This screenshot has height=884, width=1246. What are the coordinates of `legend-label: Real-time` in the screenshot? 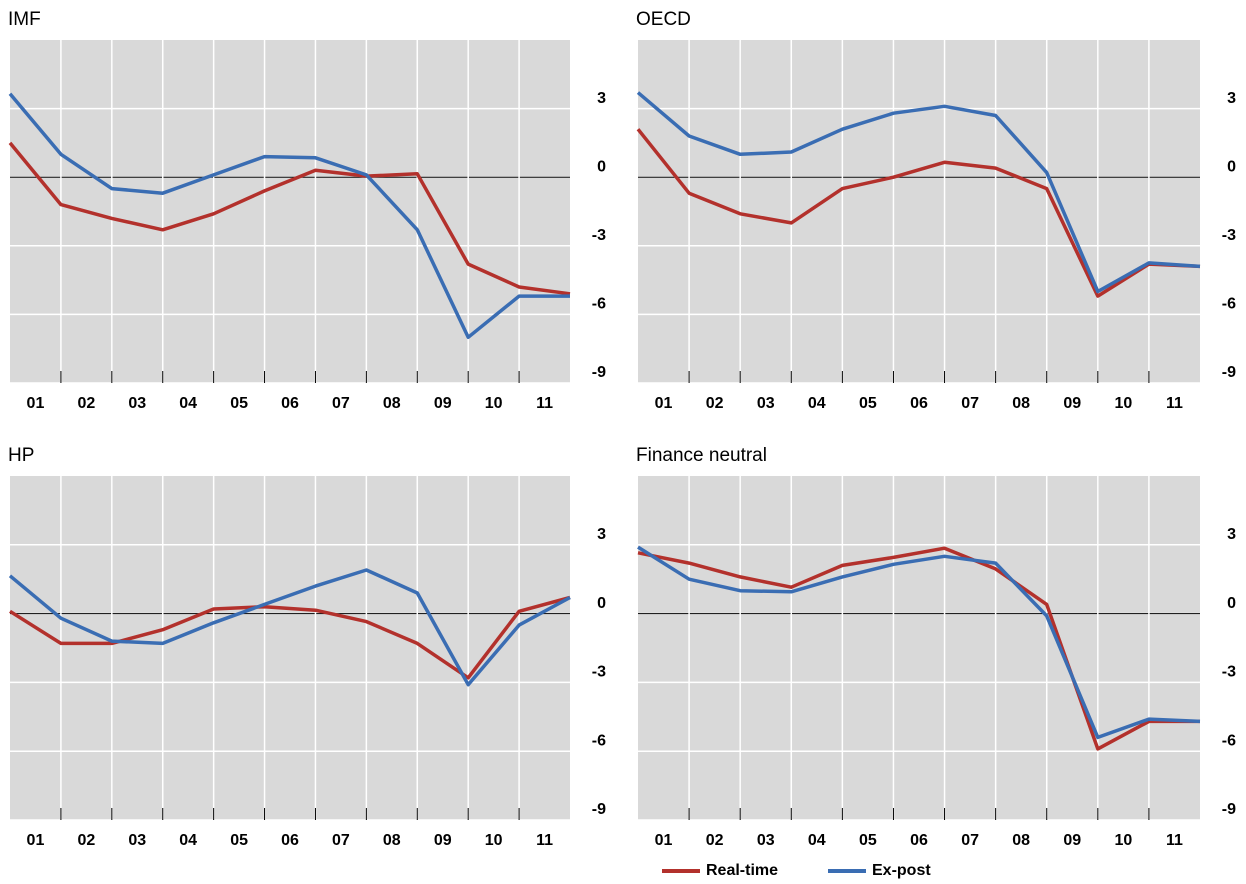 It's located at (742, 870).